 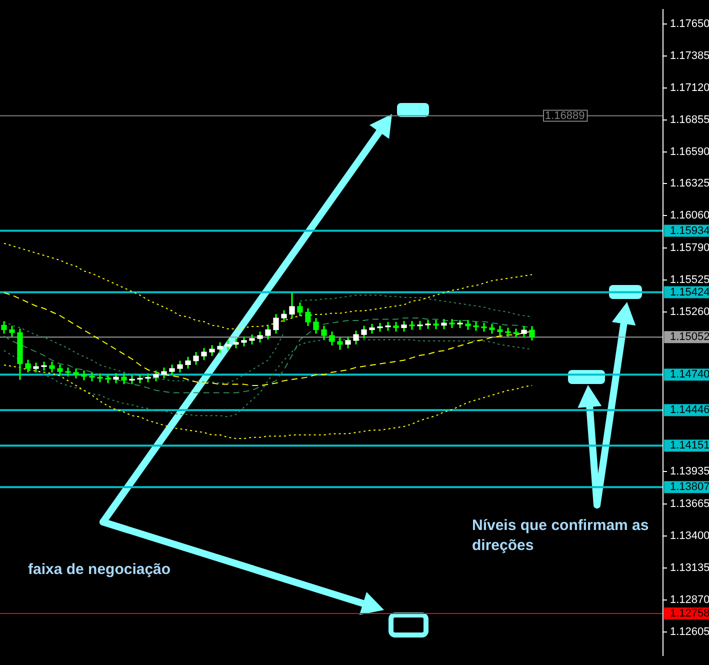 What do you see at coordinates (689, 312) in the screenshot?
I see `y-tick-label: 1.15260` at bounding box center [689, 312].